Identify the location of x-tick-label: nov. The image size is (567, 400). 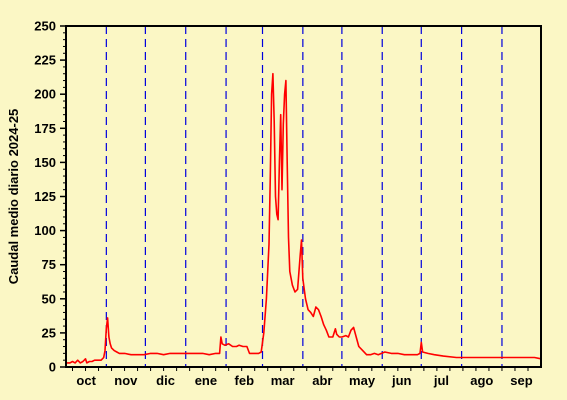
(126, 380).